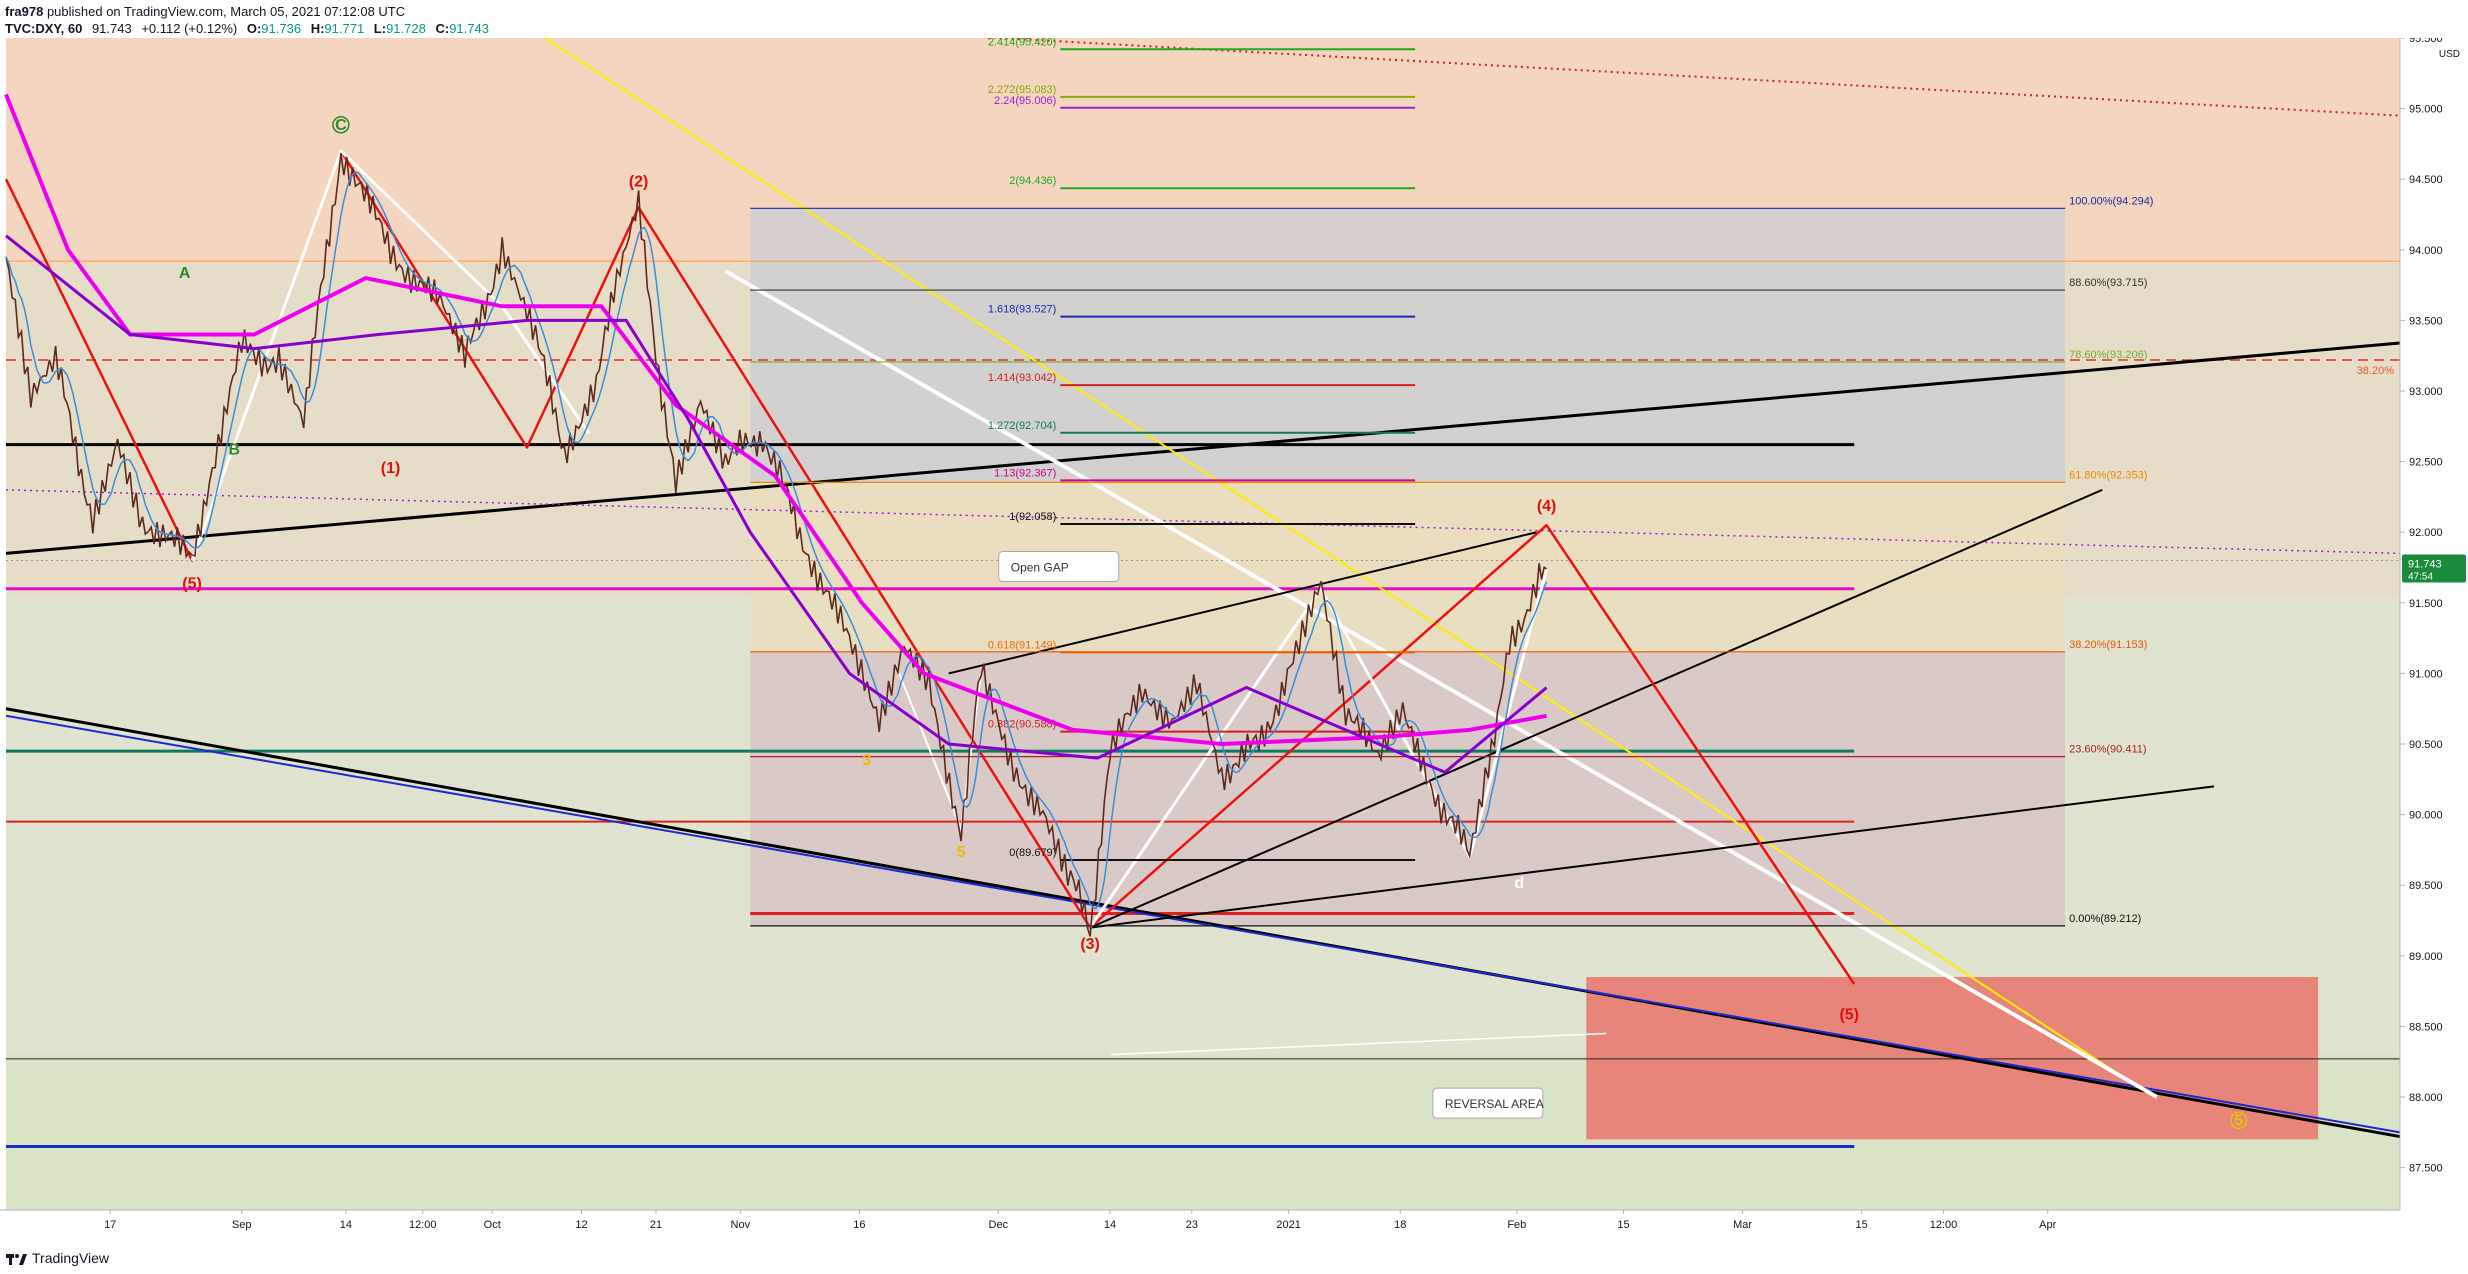 The height and width of the screenshot is (1274, 2468). Describe the element at coordinates (71, 1258) in the screenshot. I see `footer-brand: TradingView` at that location.